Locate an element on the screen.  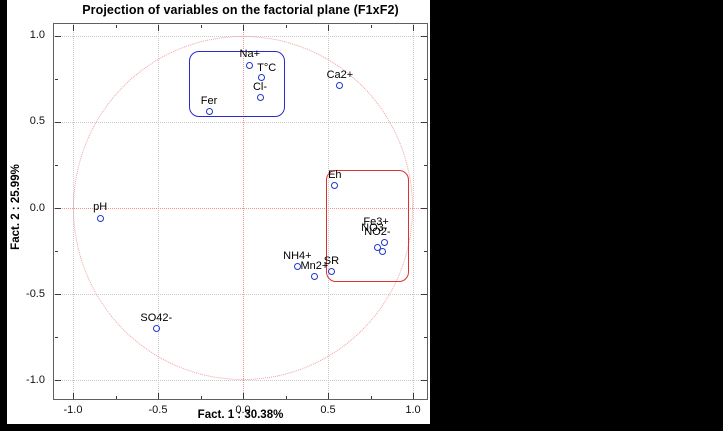
gridline-x is located at coordinates (413, 211).